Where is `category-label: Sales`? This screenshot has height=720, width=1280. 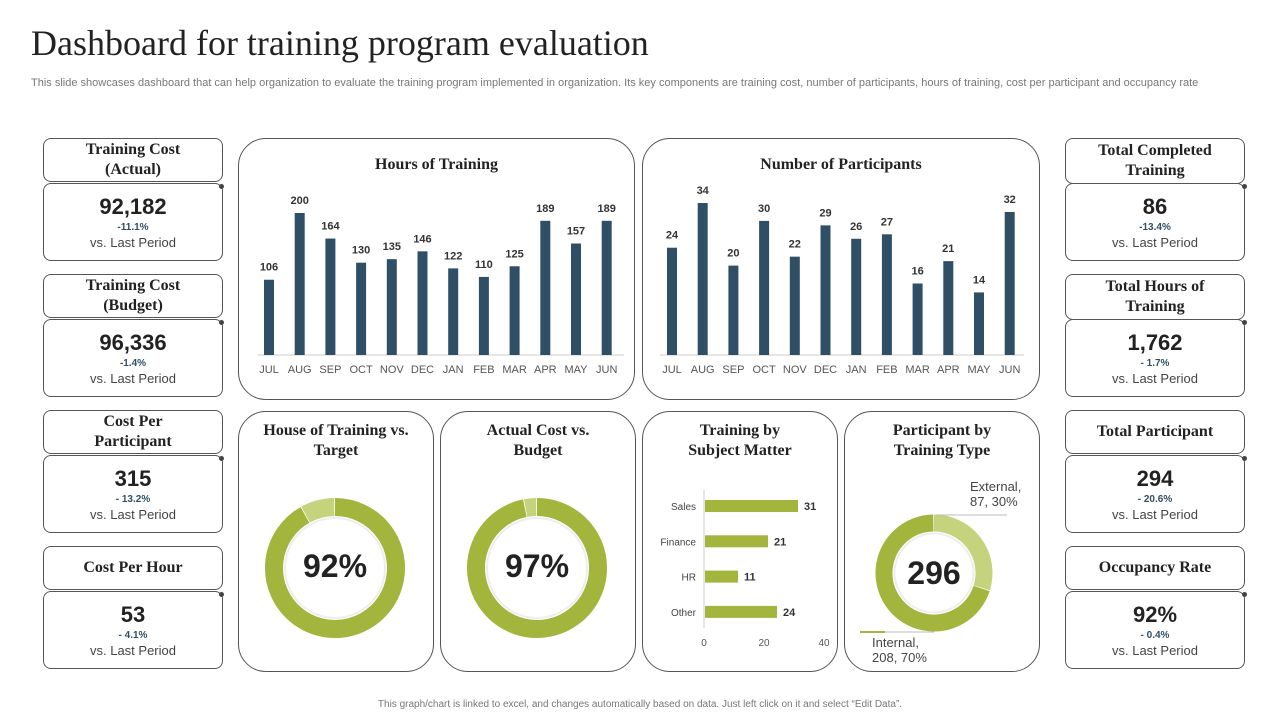 category-label: Sales is located at coordinates (683, 507).